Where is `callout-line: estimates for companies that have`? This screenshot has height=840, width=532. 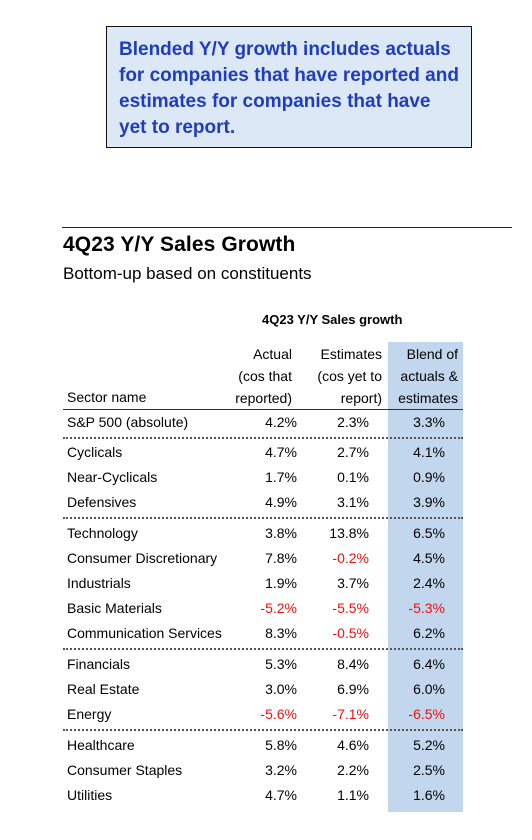 callout-line: estimates for companies that have is located at coordinates (275, 101).